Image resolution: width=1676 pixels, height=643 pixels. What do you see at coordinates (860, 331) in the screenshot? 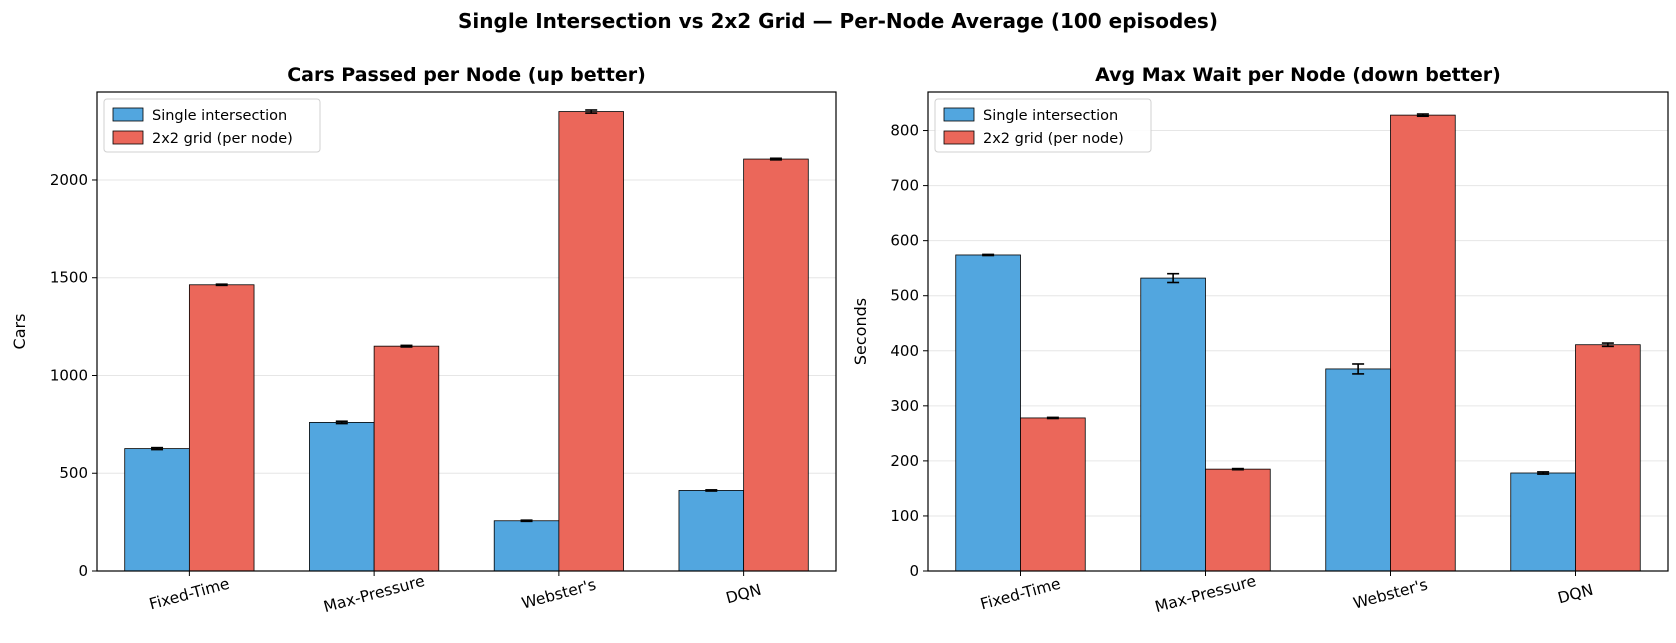
I see `y-axis-label: Seconds` at bounding box center [860, 331].